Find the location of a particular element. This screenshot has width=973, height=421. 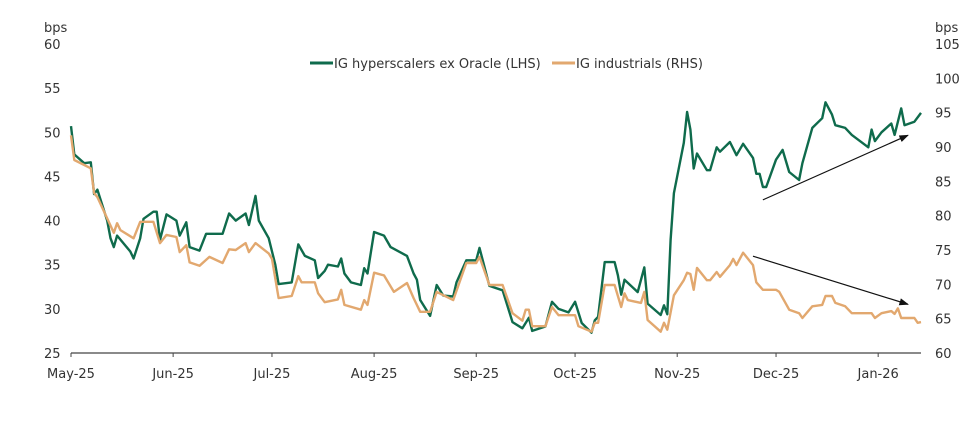

x-tick-label: Jan-26 is located at coordinates (878, 374).